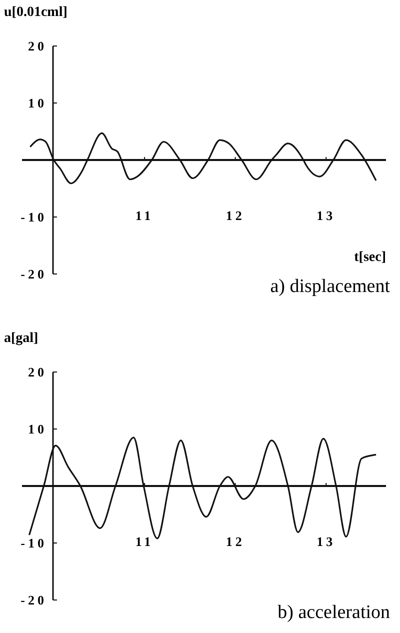  What do you see at coordinates (370, 257) in the screenshot?
I see `x-axis-title: t[sec]` at bounding box center [370, 257].